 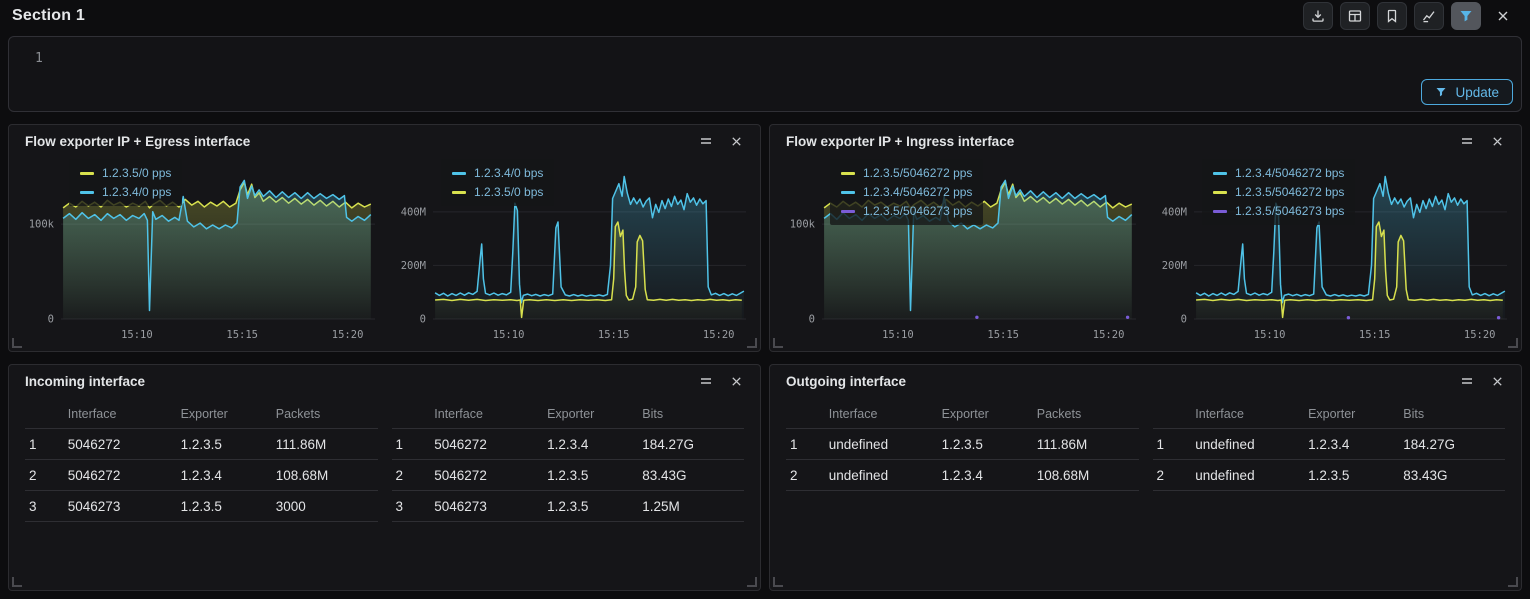 I want to click on panel-title: Flow exporter IP + Ingress interface, so click(x=900, y=141).